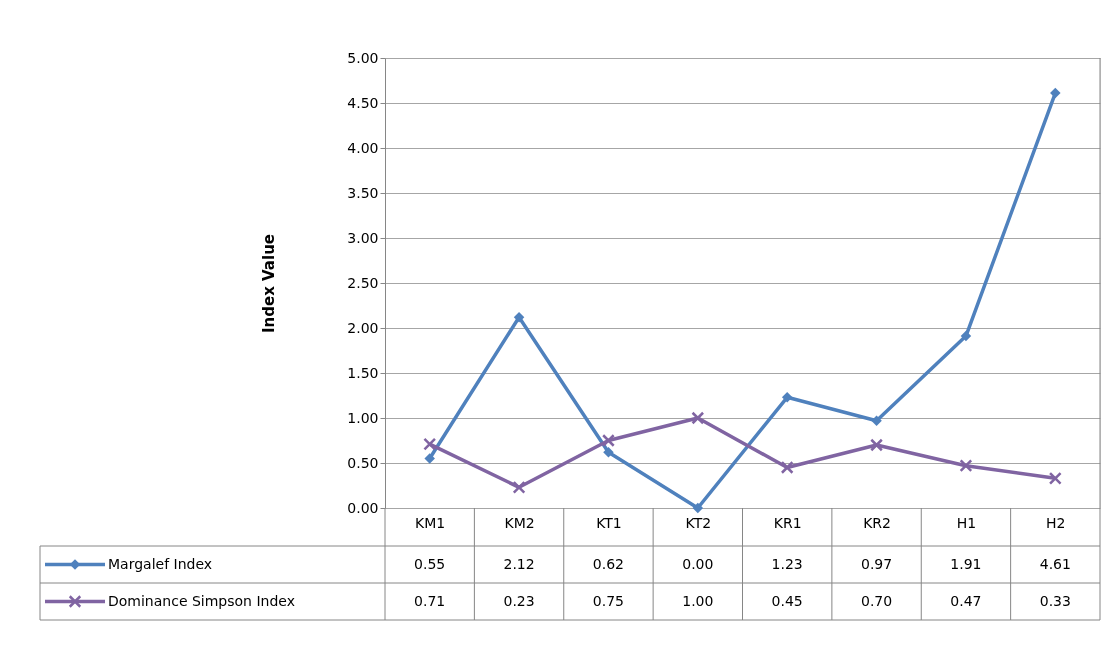 Image resolution: width=1113 pixels, height=658 pixels. I want to click on data-label: 0.23, so click(519, 600).